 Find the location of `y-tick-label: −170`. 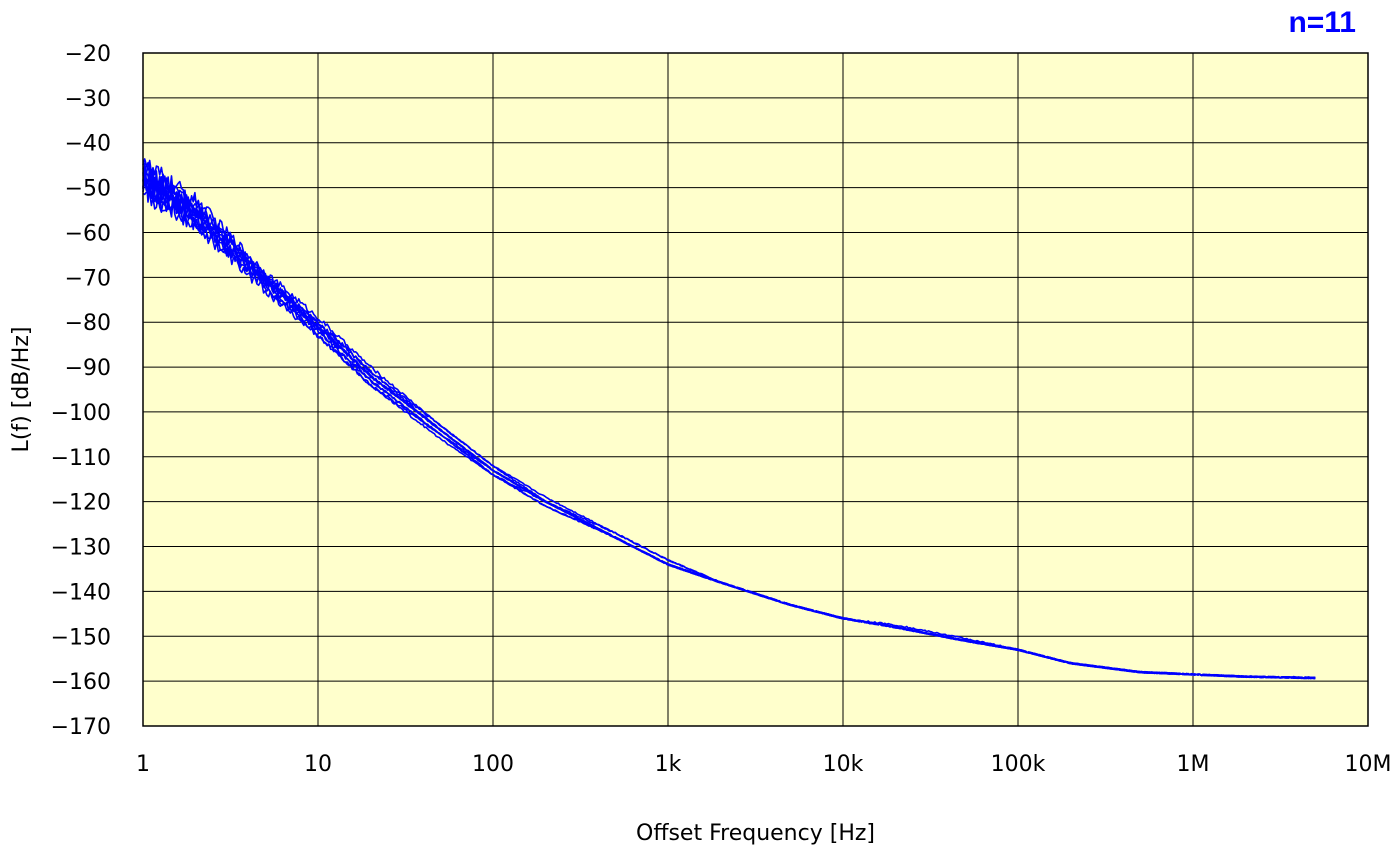

y-tick-label: −170 is located at coordinates (81, 727).